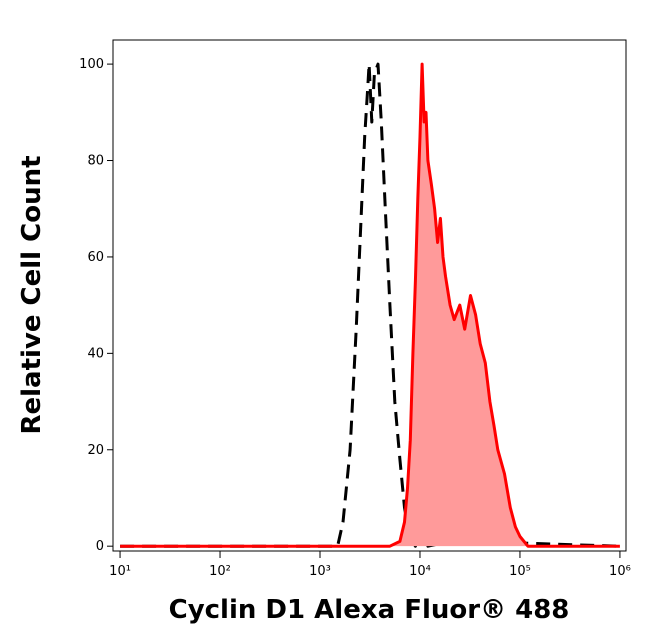  I want to click on x-tick-label: 10⁶, so click(620, 571).